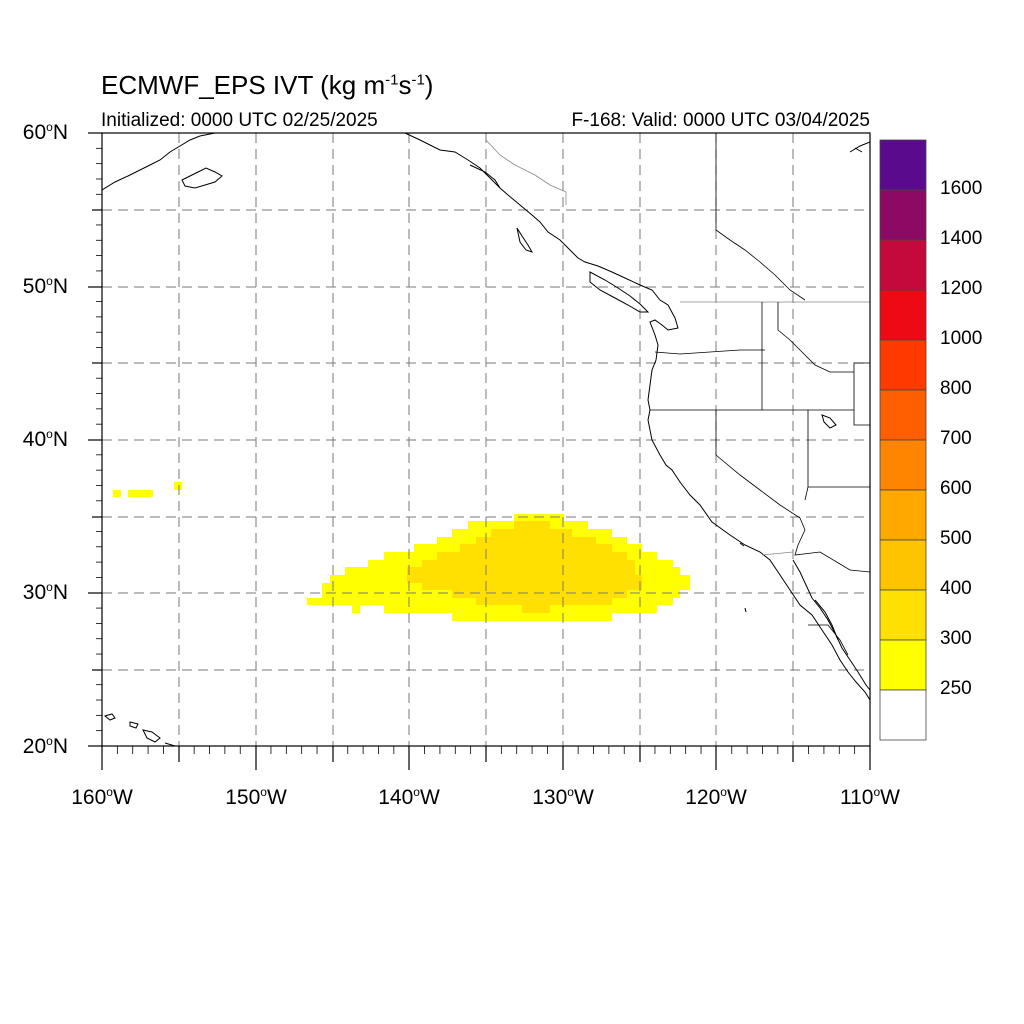  I want to click on lon-label-130w: 130oW, so click(563, 797).